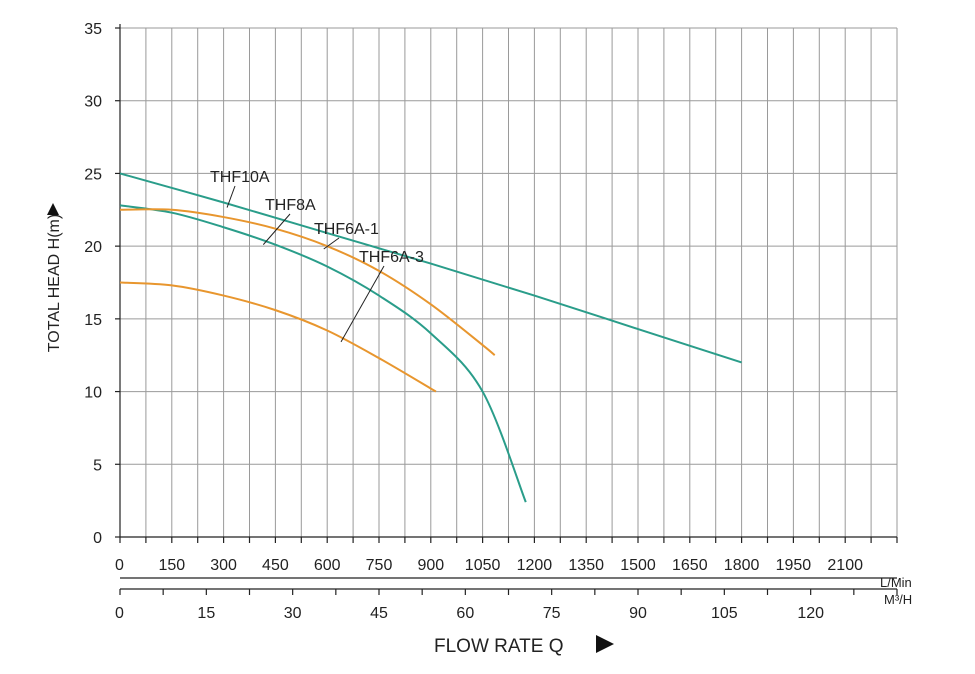 This screenshot has height=674, width=975. I want to click on x-tick-label-primary: 900, so click(430, 565).